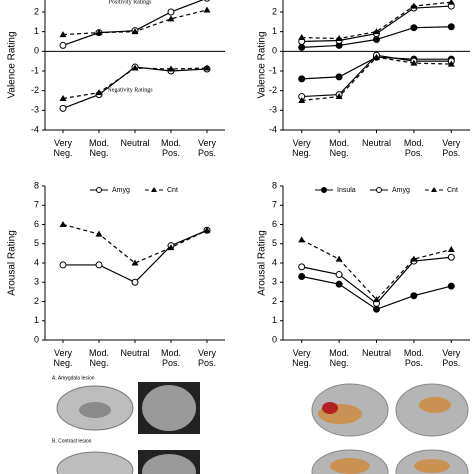  Describe the element at coordinates (273, 110) in the screenshot. I see `y-tick-label: -3` at that location.